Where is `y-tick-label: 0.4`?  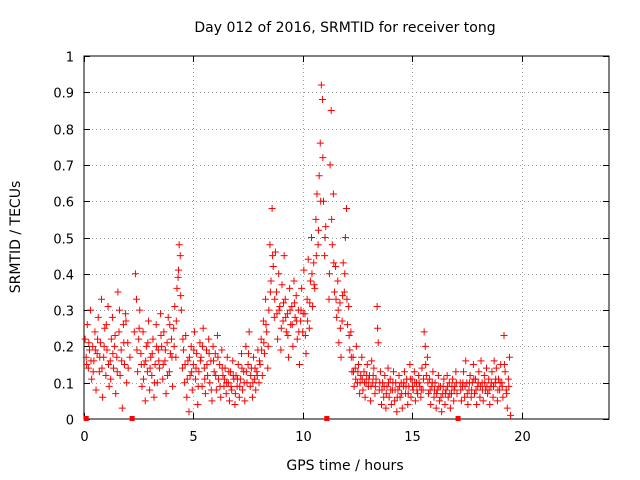 y-tick-label: 0.4 is located at coordinates (63, 276).